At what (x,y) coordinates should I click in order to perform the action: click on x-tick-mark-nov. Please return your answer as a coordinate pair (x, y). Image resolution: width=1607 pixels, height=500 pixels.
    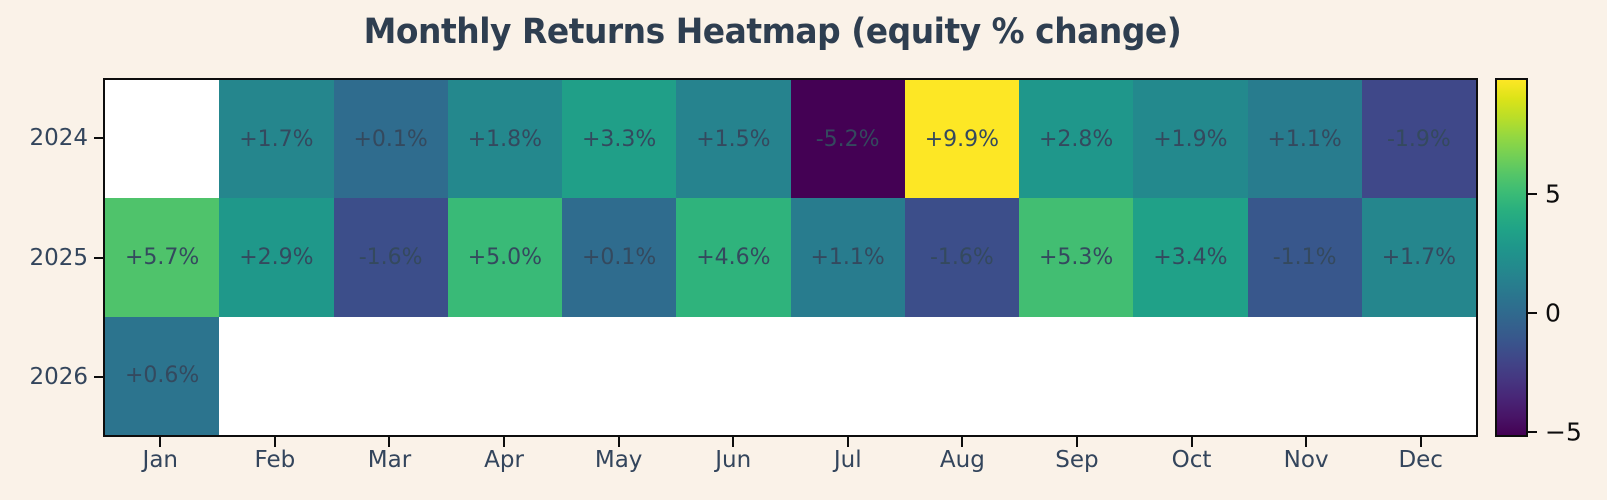
    Looking at the image, I should click on (1306, 442).